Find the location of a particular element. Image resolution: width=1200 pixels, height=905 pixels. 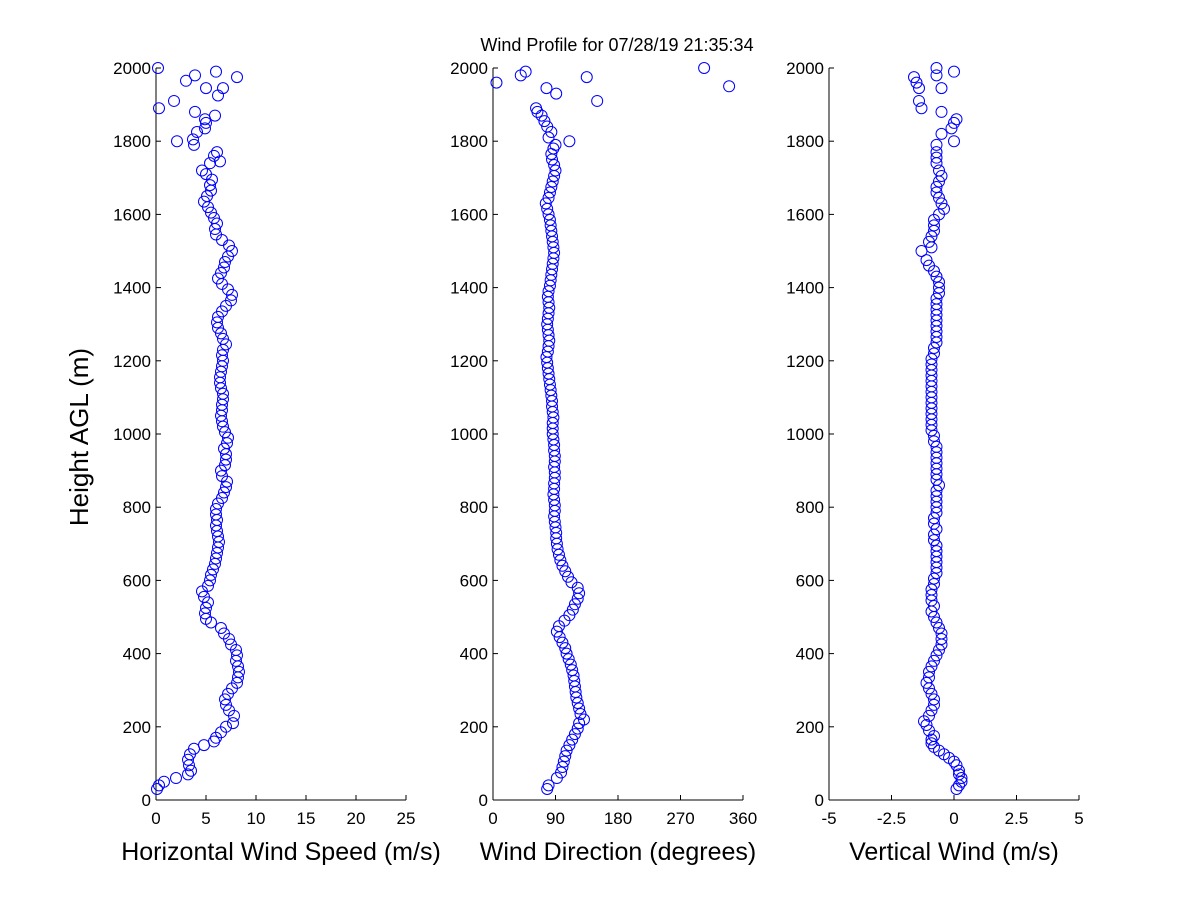

x-tick-label: 360 is located at coordinates (743, 818).